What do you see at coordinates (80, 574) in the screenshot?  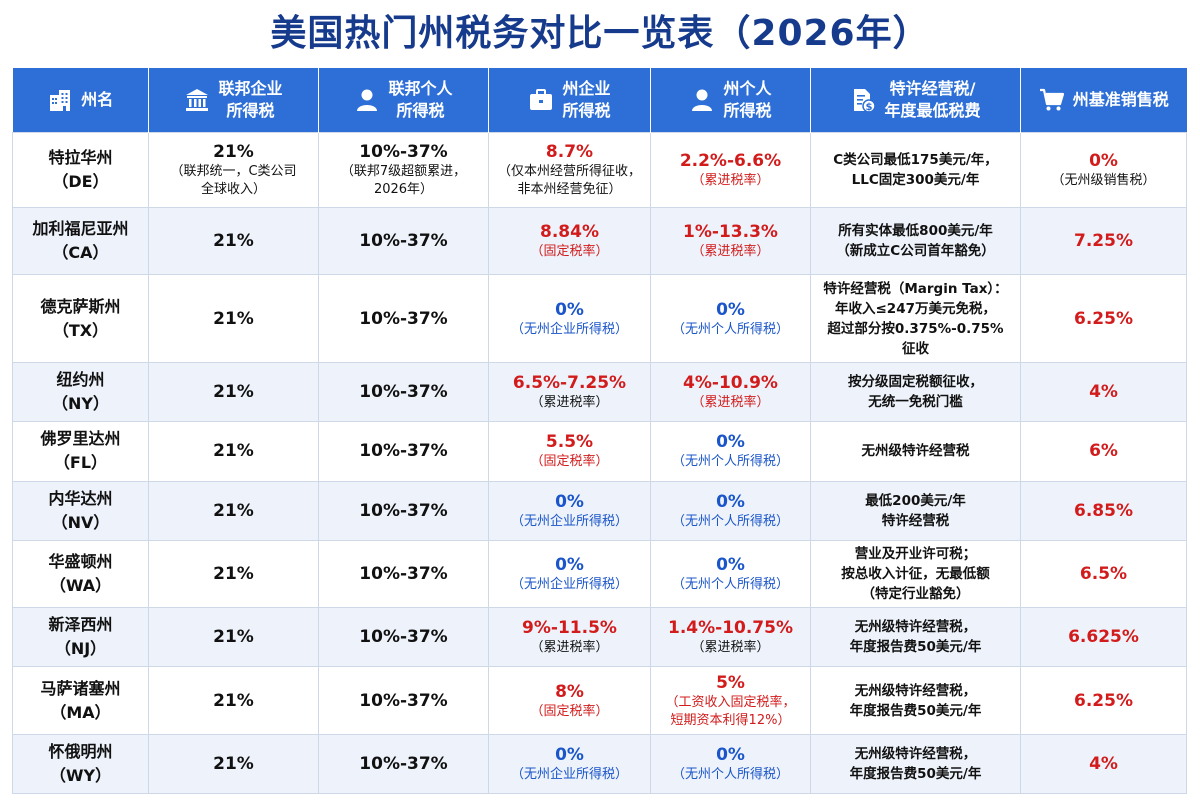 I see `state-name-cell: 华盛顿州 （WA）` at bounding box center [80, 574].